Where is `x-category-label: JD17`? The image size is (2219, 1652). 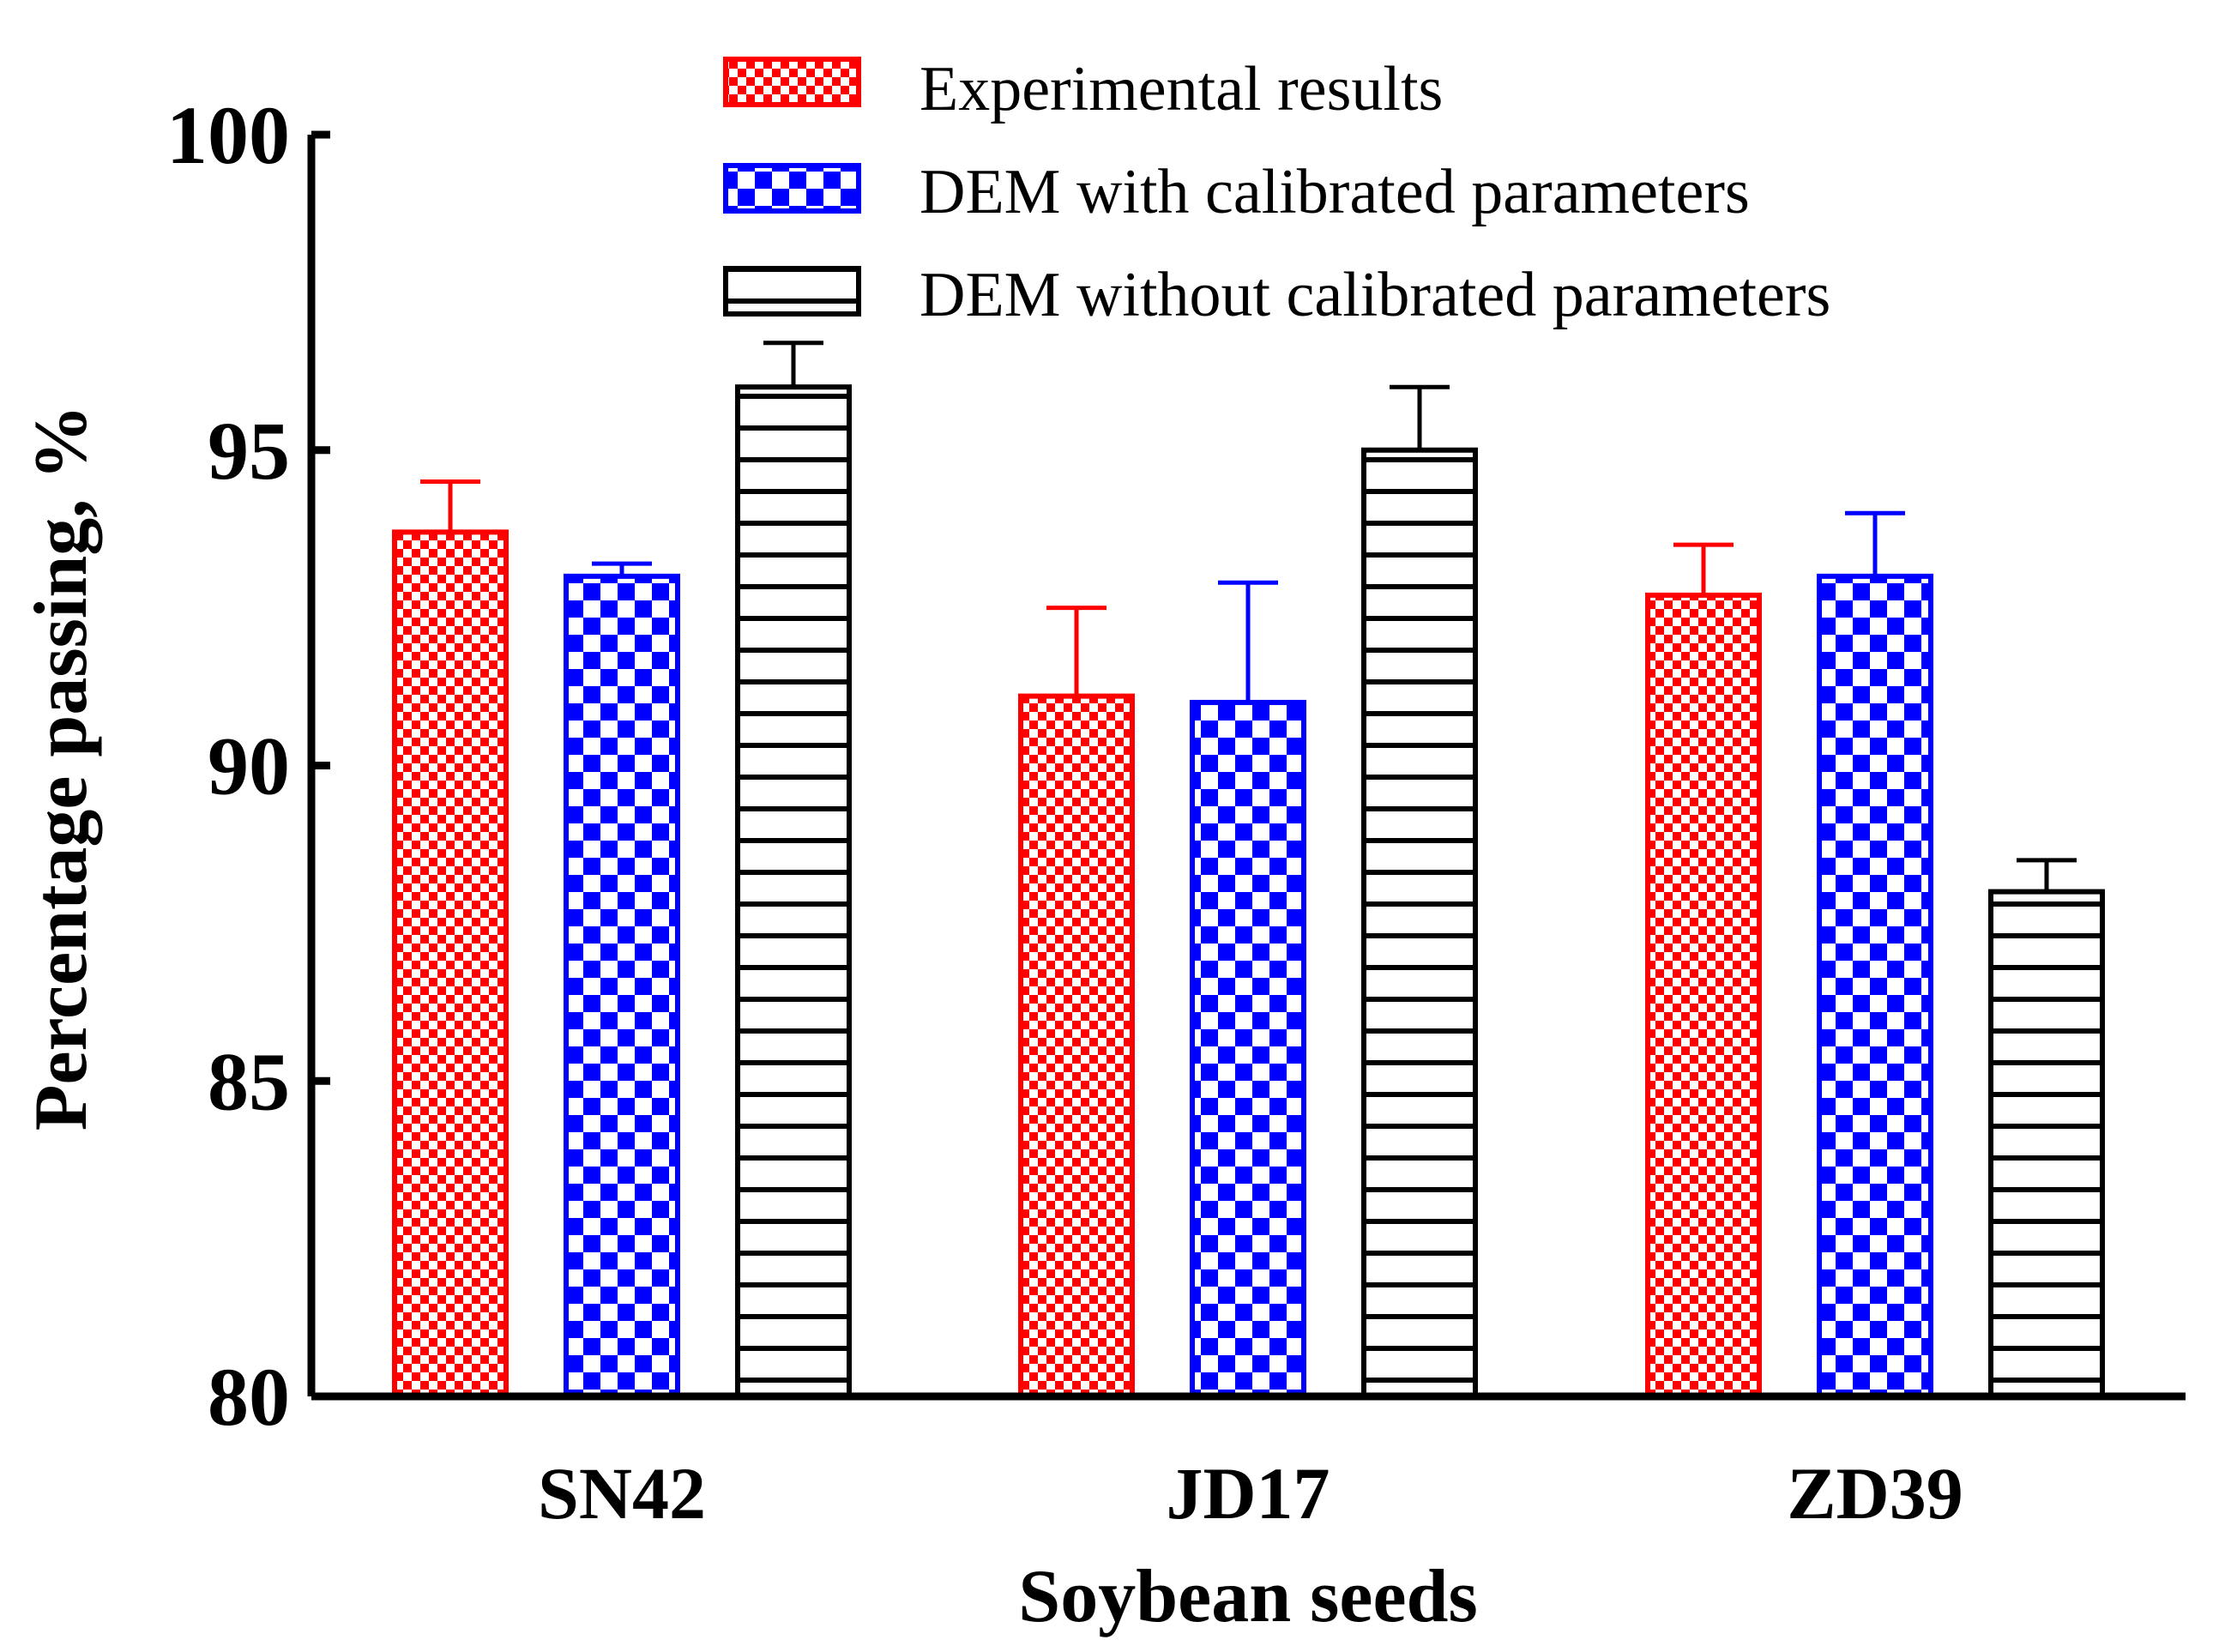
x-category-label: JD17 is located at coordinates (1248, 1493).